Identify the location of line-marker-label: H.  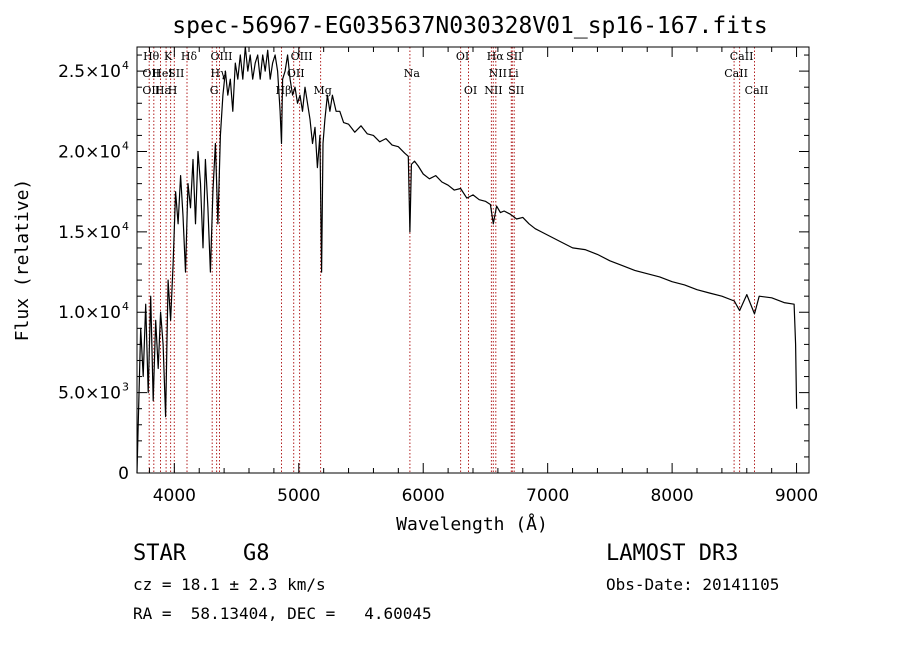
(173, 90).